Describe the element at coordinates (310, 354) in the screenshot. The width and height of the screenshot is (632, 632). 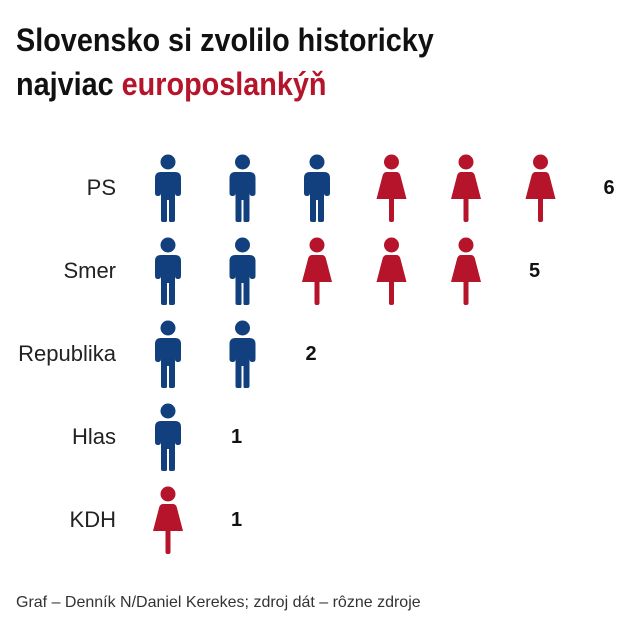
I see `total-label: 2` at that location.